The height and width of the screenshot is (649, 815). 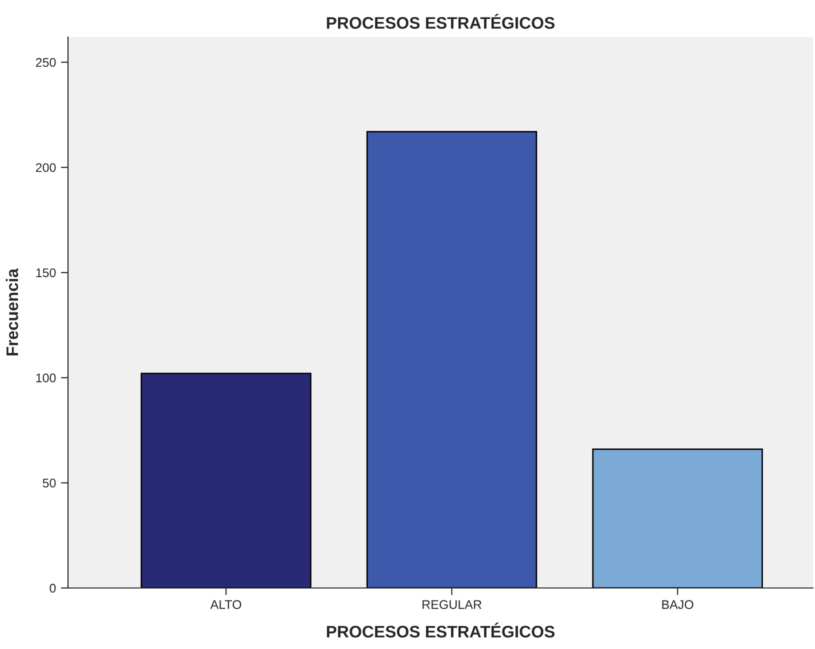 I want to click on y-tick-label: 50, so click(x=49, y=483).